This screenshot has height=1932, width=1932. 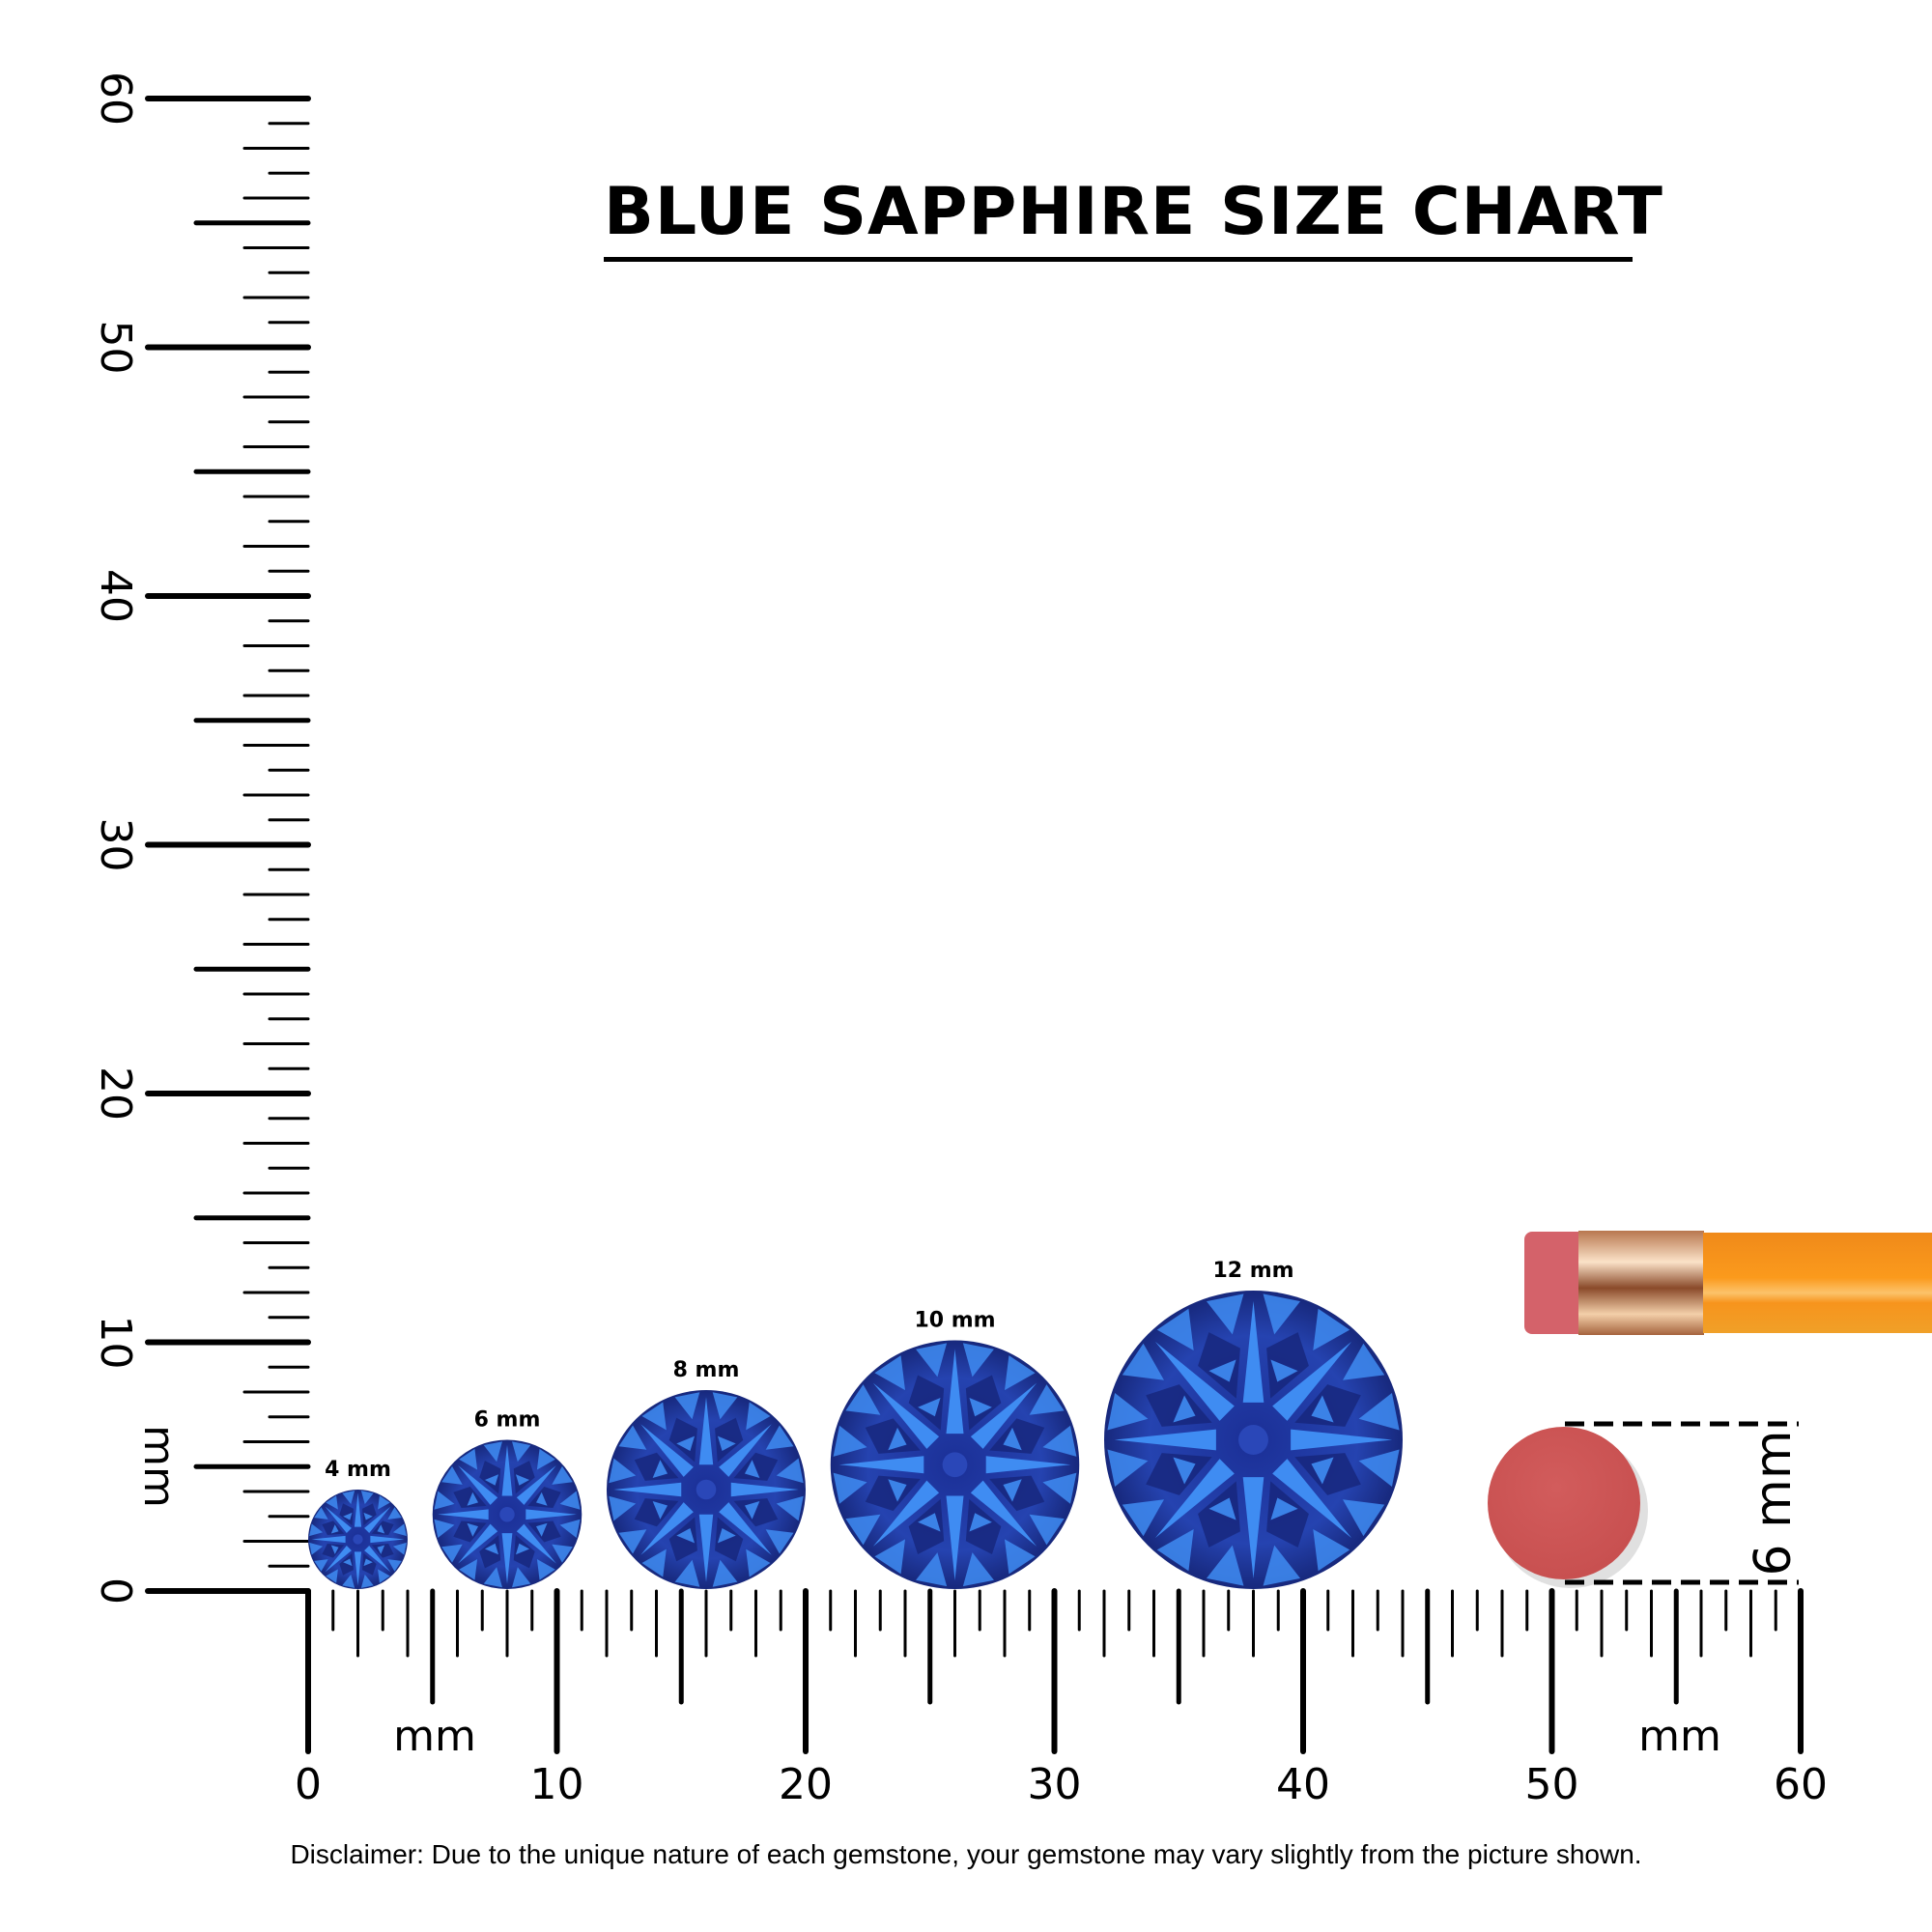 What do you see at coordinates (434, 1736) in the screenshot?
I see `x-axis-label: mm` at bounding box center [434, 1736].